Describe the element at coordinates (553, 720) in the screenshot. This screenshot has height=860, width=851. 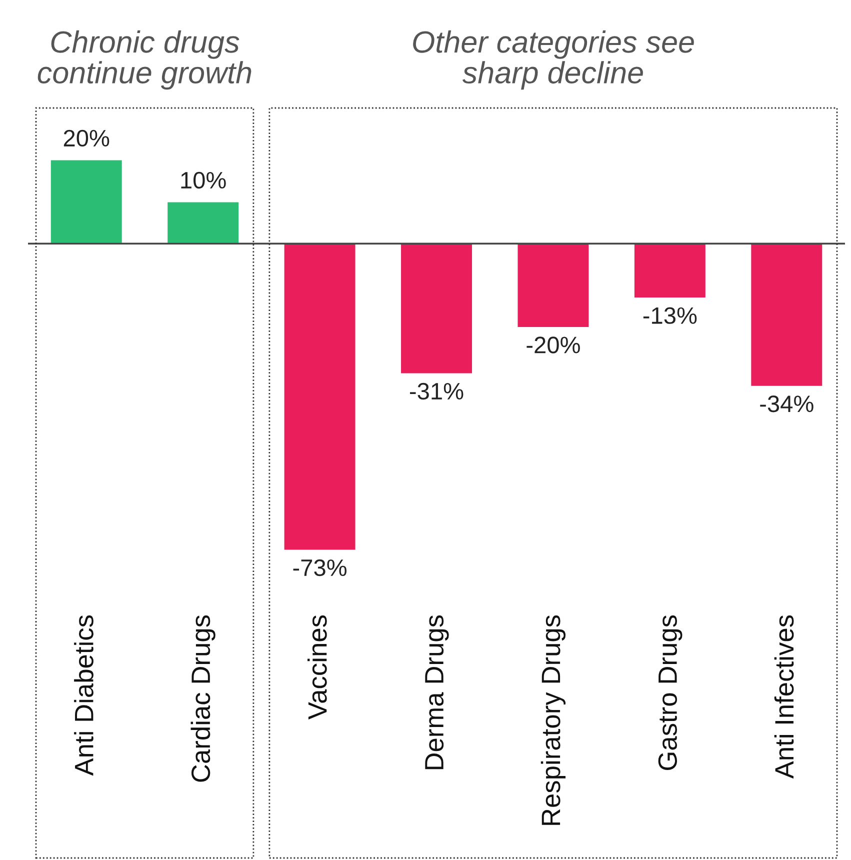
I see `x-tick-label: Respiratory Drugs` at that location.